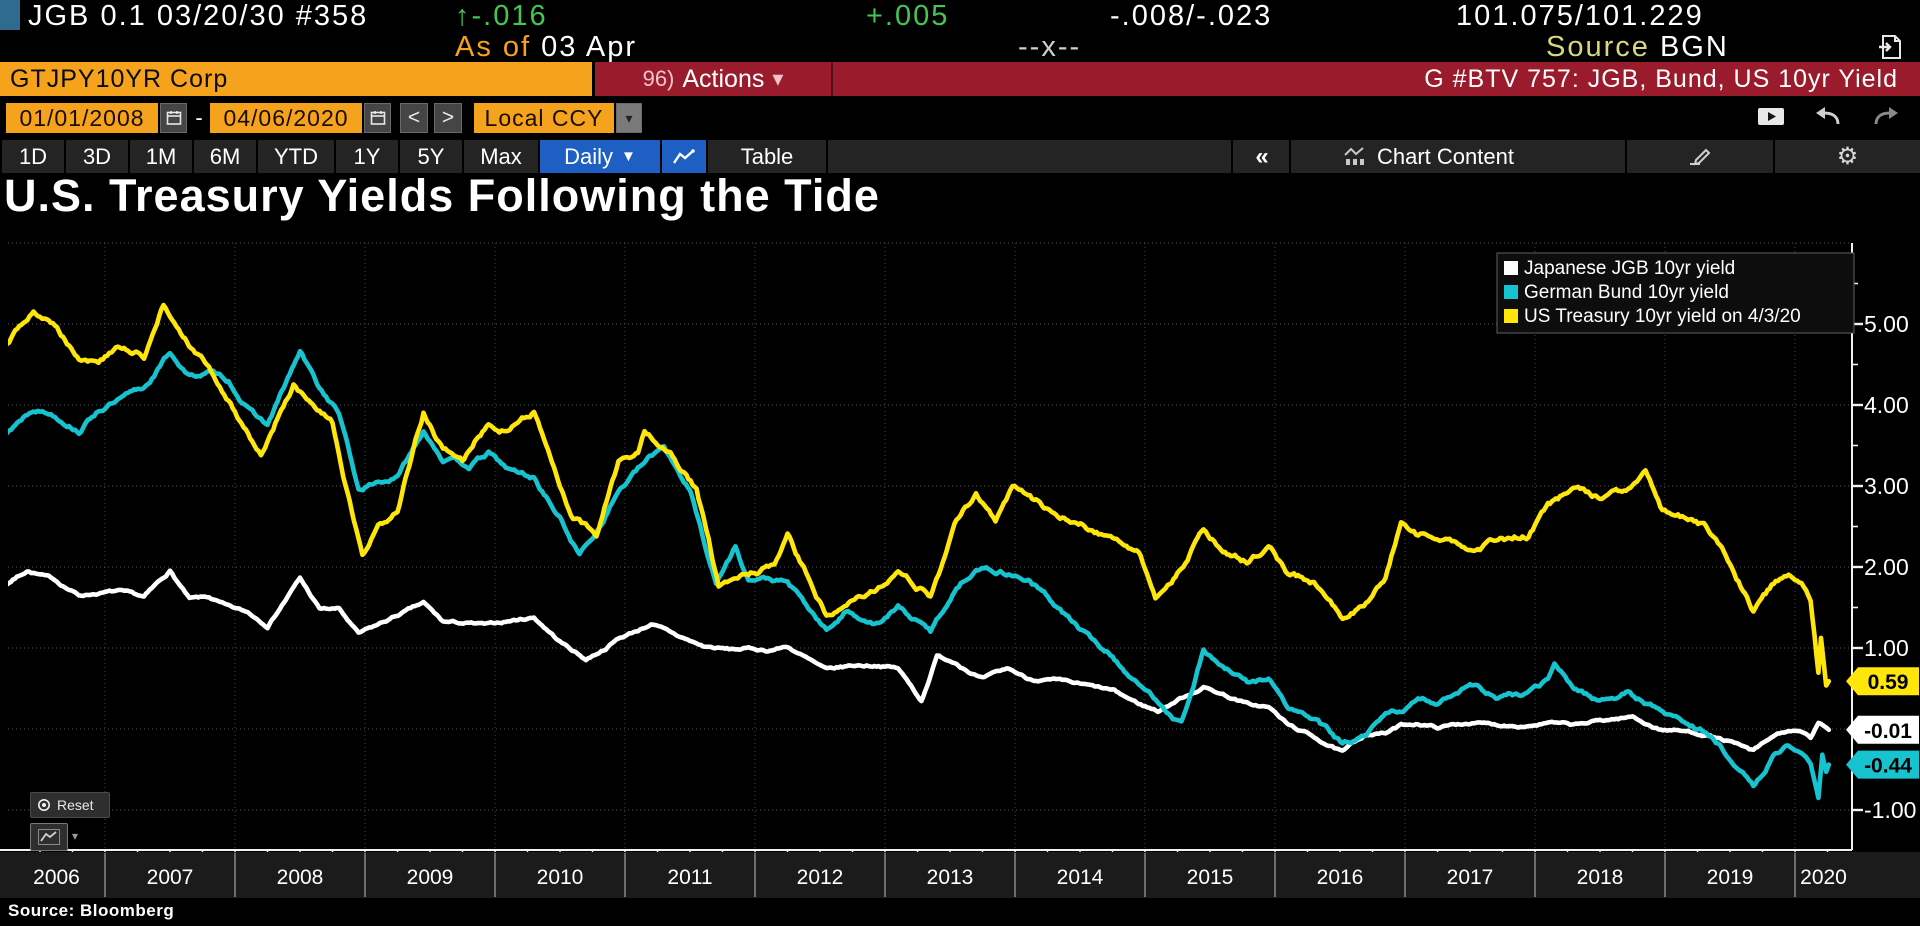 This screenshot has height=926, width=1920. What do you see at coordinates (1730, 877) in the screenshot?
I see `svg-text: 2019` at bounding box center [1730, 877].